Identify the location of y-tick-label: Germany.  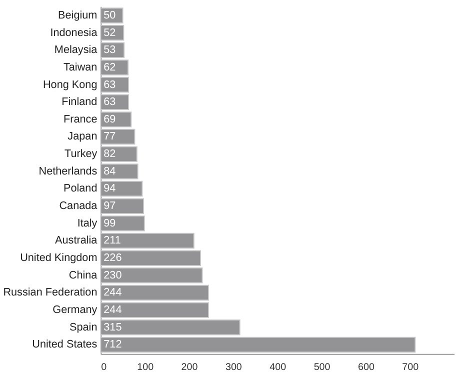
(75, 310).